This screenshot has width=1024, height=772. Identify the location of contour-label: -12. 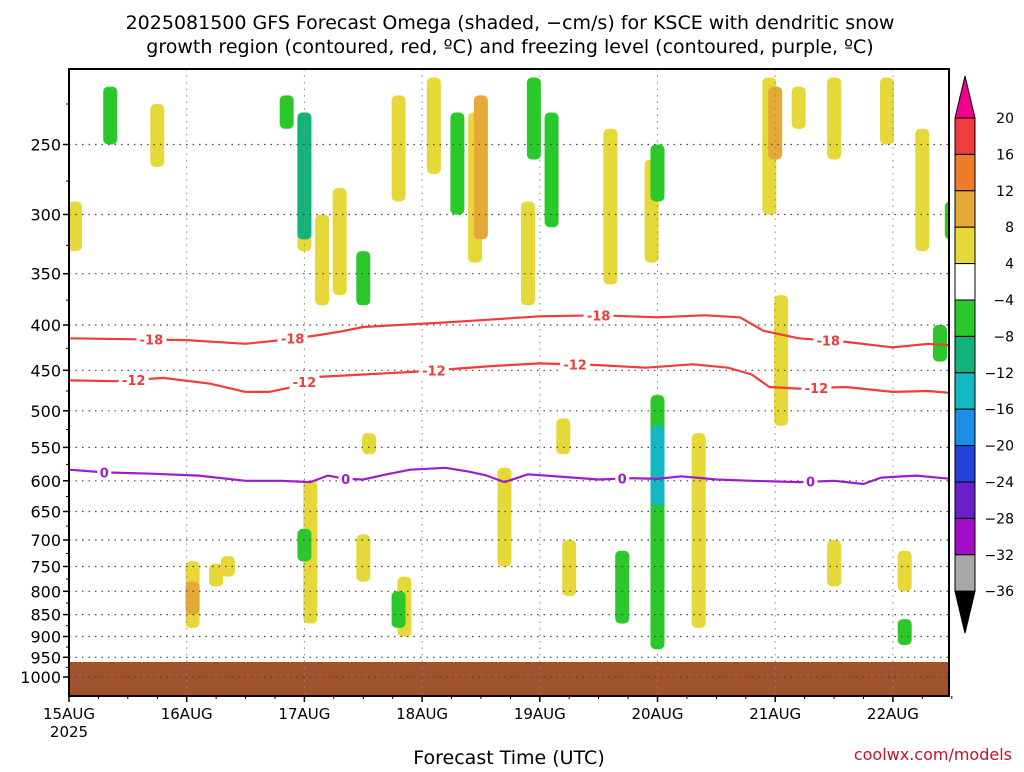
(575, 365).